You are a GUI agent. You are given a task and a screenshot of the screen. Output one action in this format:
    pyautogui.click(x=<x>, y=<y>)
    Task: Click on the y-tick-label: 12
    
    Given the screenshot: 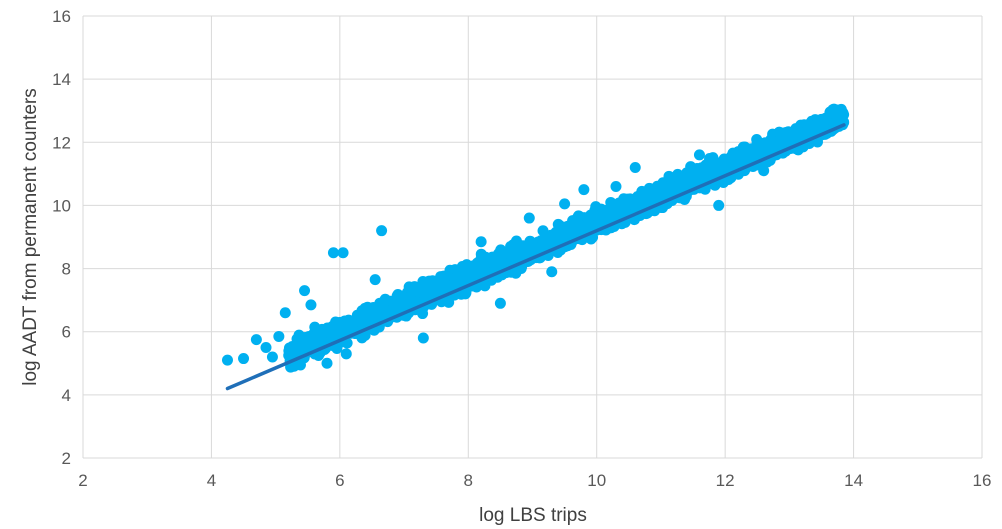 What is the action you would take?
    pyautogui.click(x=61, y=142)
    